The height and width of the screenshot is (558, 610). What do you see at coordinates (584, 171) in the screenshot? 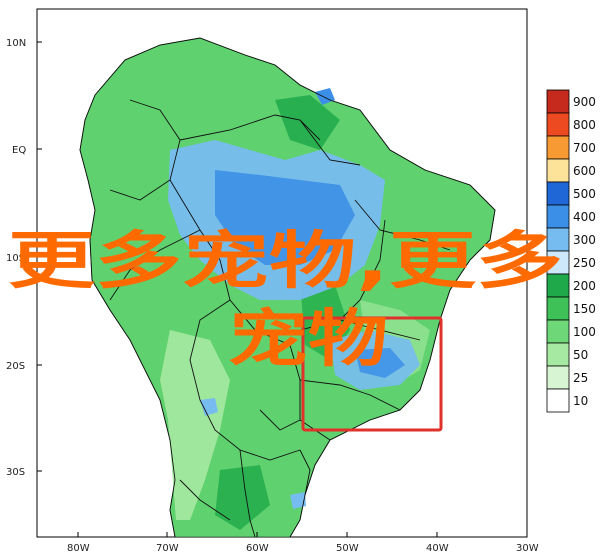
I see `legend-label: 600` at bounding box center [584, 171].